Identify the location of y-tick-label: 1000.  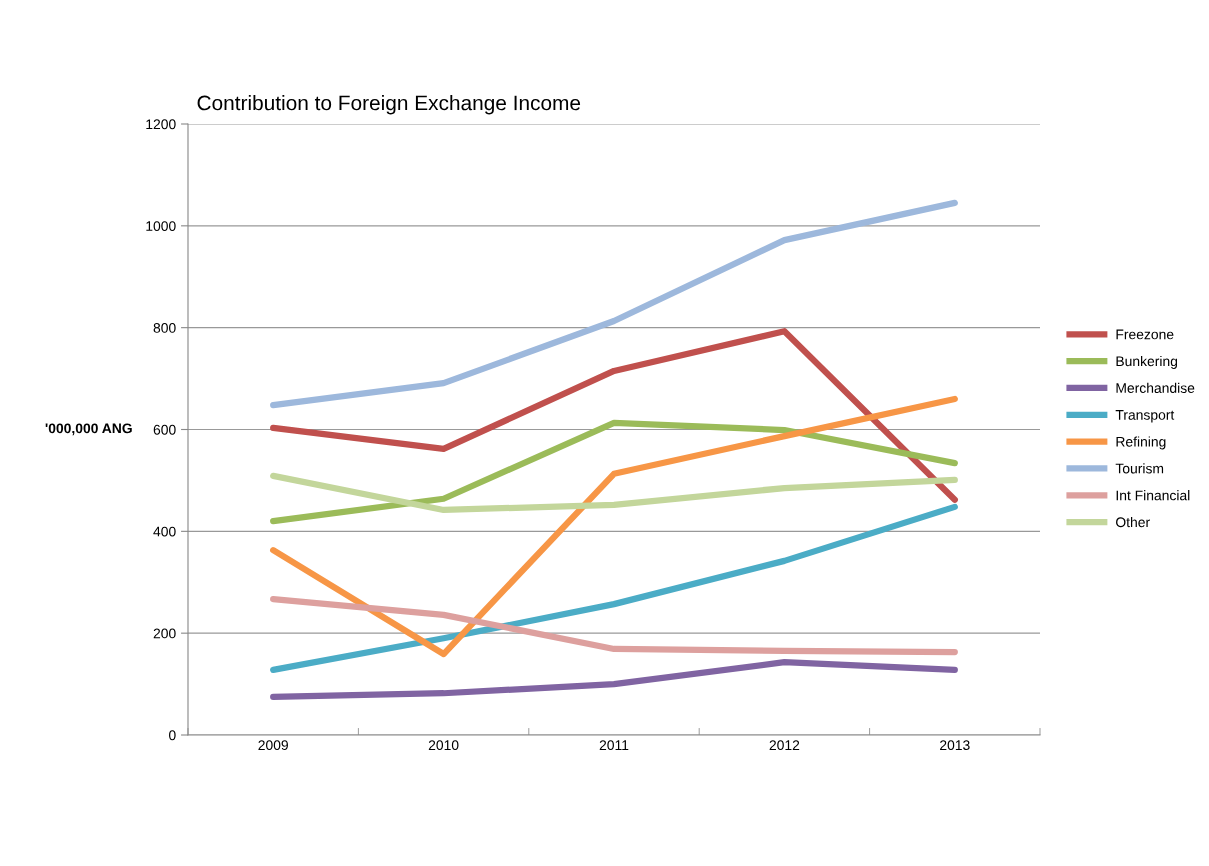
(161, 226).